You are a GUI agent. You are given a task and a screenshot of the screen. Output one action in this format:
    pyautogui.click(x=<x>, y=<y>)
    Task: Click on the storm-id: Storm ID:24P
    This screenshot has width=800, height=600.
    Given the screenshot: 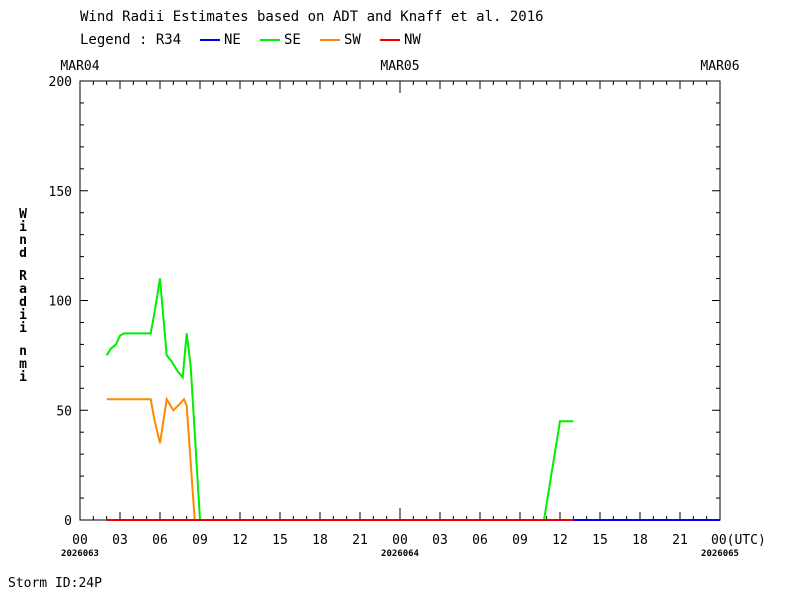 What is the action you would take?
    pyautogui.click(x=55, y=583)
    